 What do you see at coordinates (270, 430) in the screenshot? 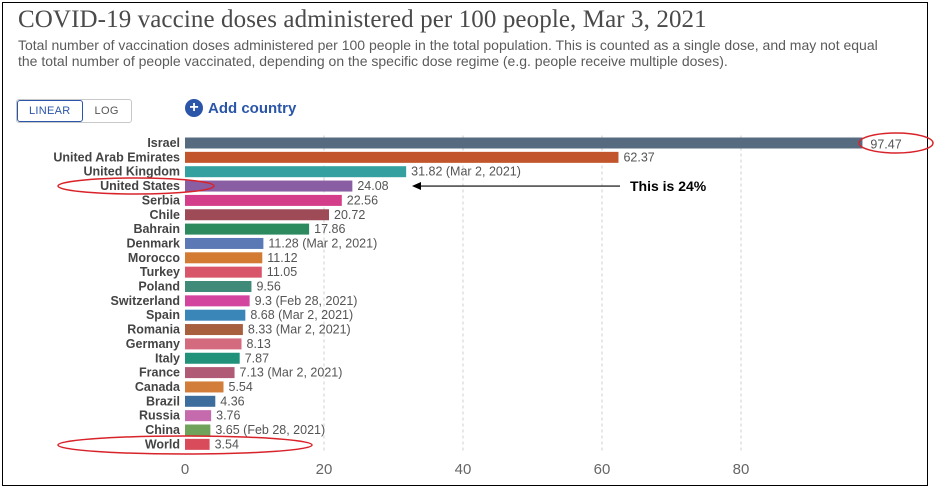
I see `value-label: 3.65 (Feb 28, 2021)` at bounding box center [270, 430].